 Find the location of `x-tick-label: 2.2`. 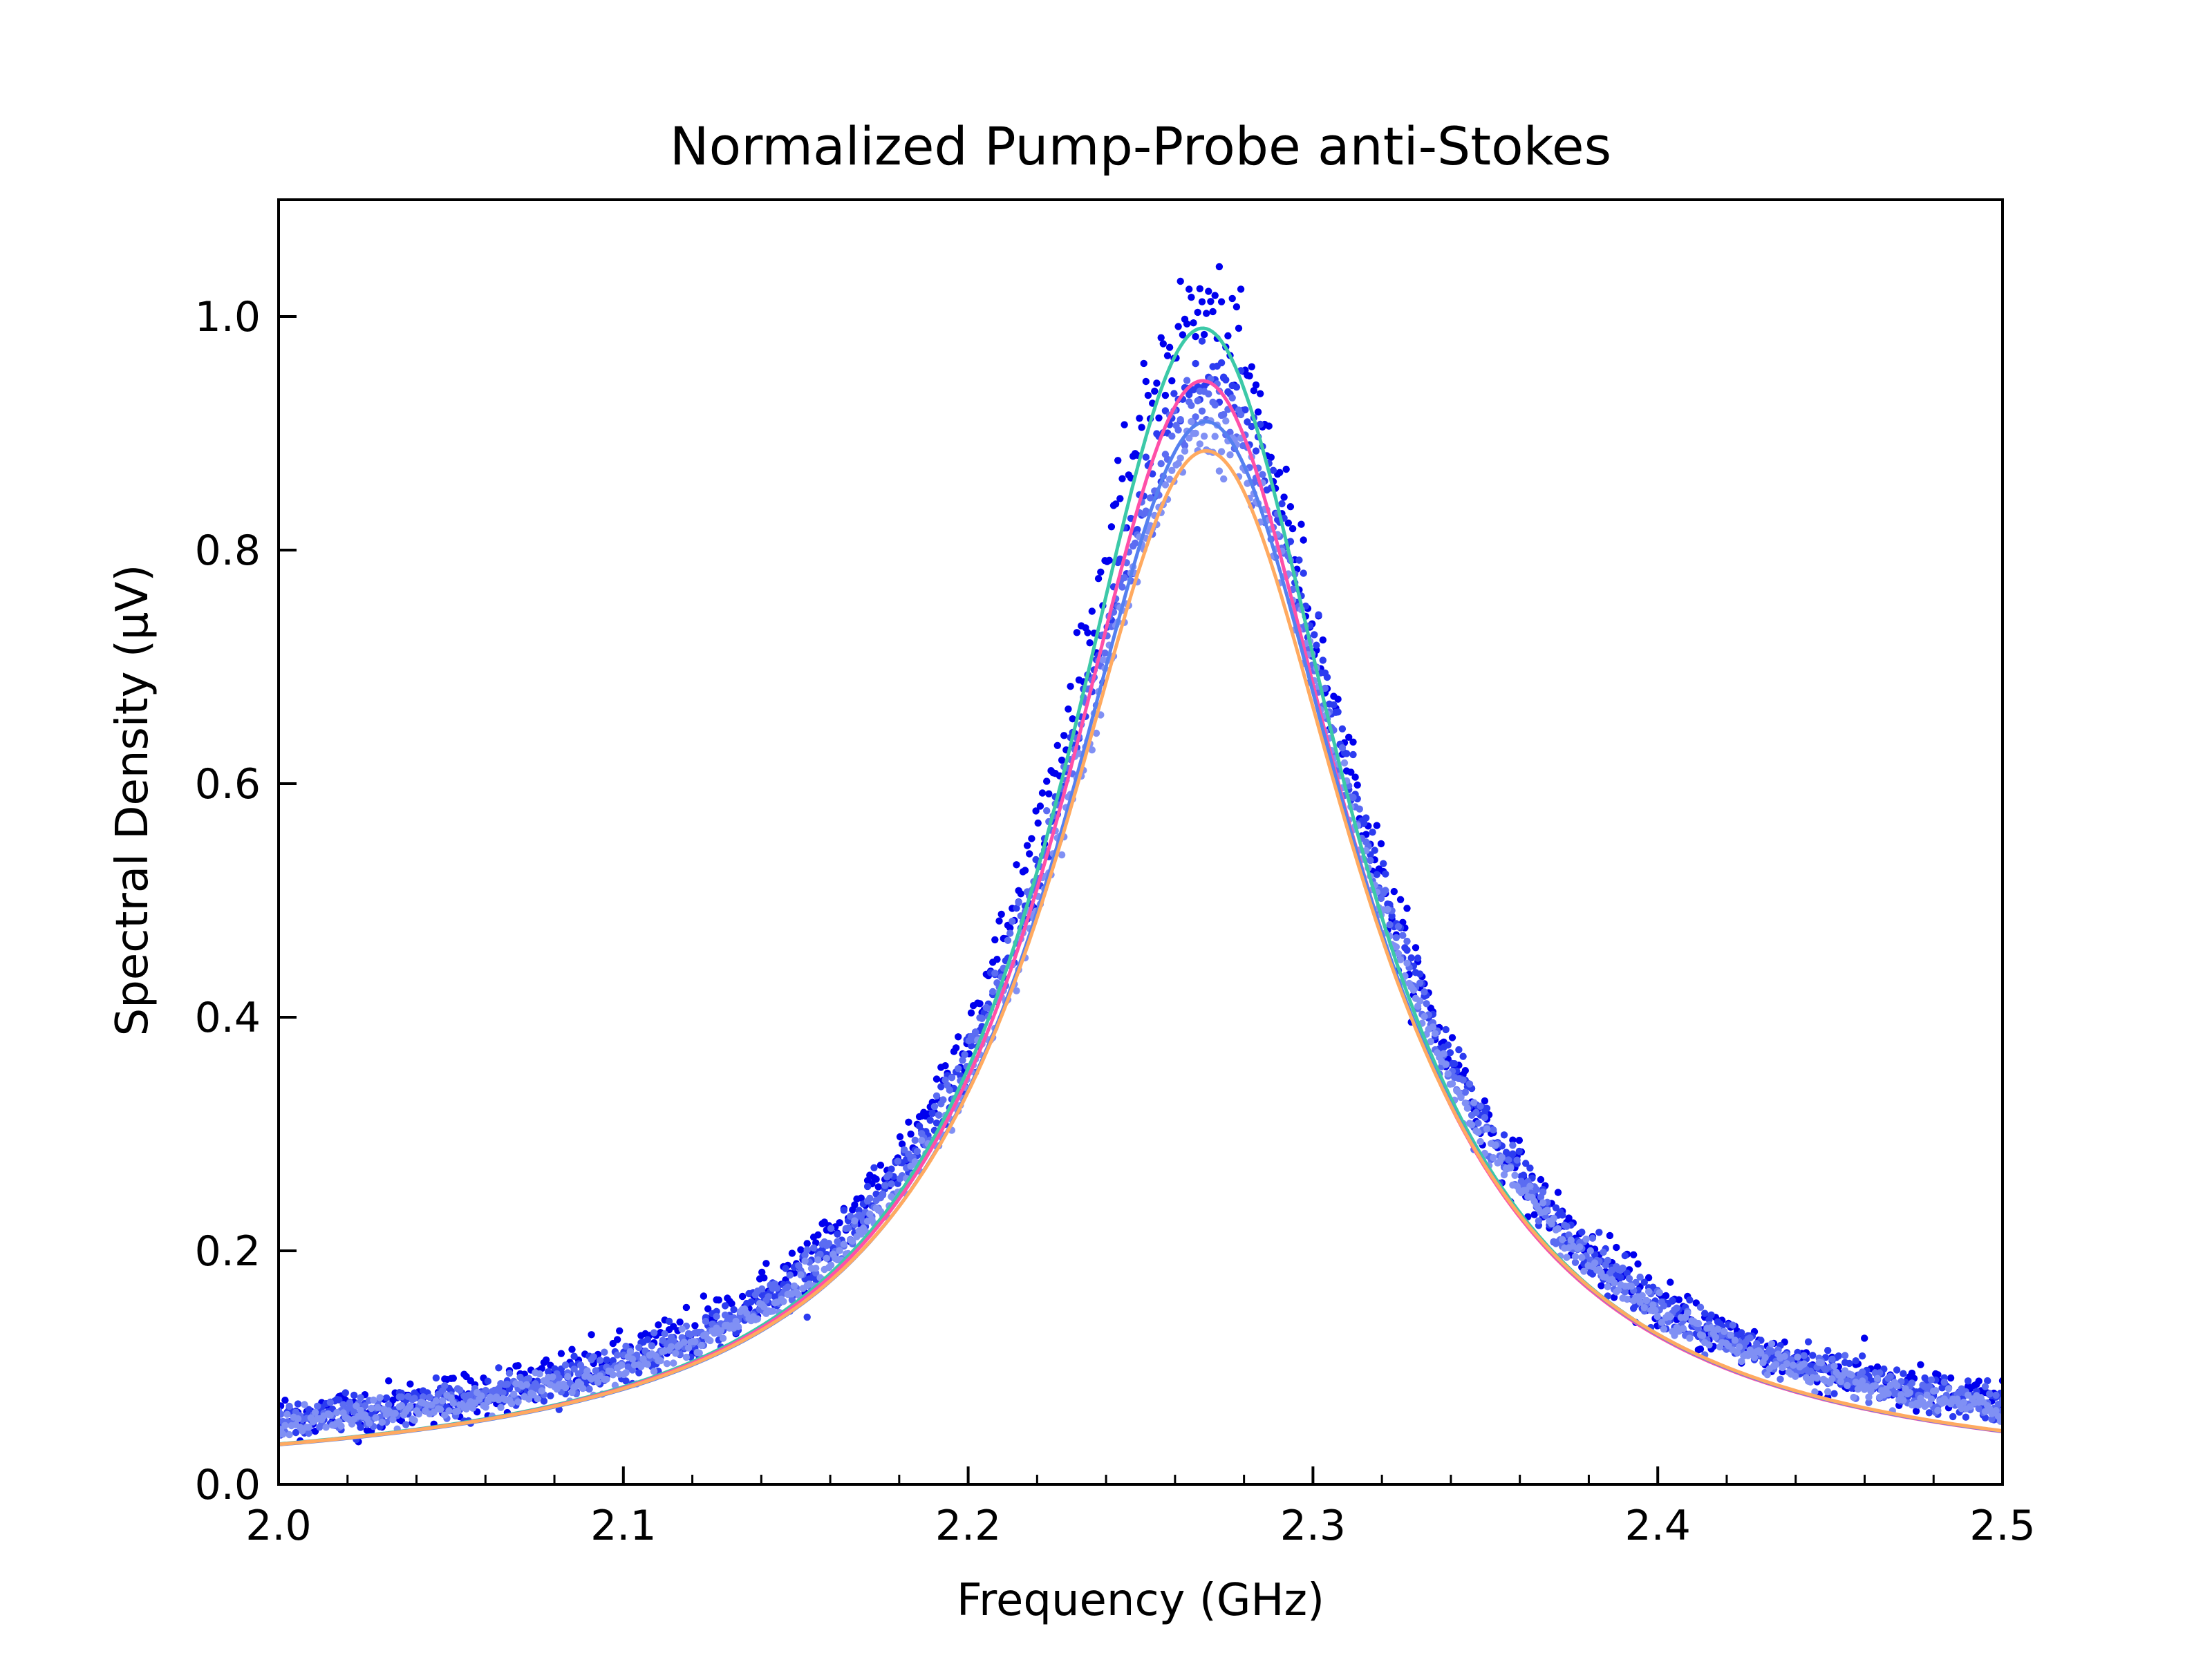

x-tick-label: 2.2 is located at coordinates (968, 1526).